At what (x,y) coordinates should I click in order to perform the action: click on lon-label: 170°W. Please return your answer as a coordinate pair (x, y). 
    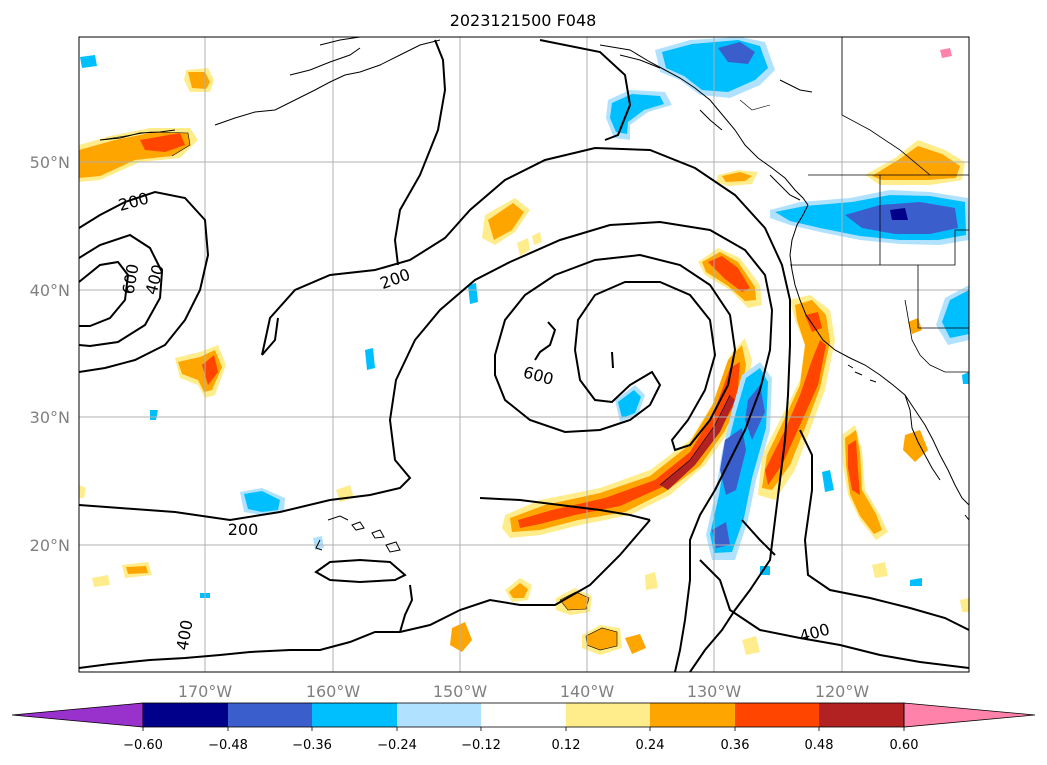
    Looking at the image, I should click on (205, 691).